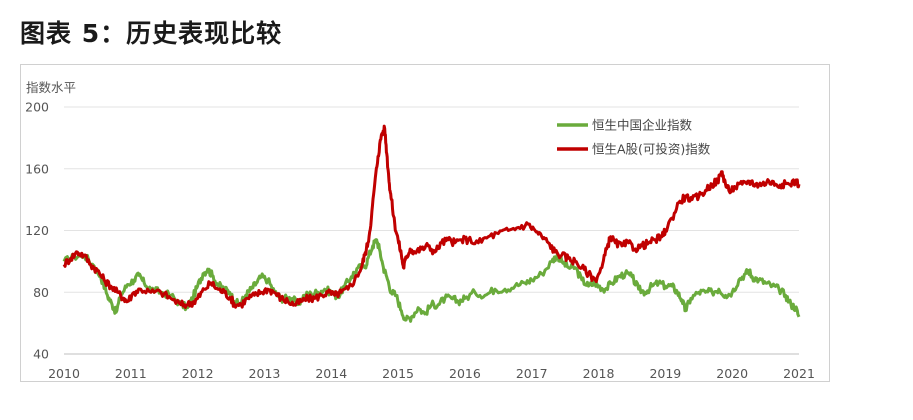 The width and height of the screenshot is (913, 420). Describe the element at coordinates (37, 107) in the screenshot. I see `y-tick-label: 200` at that location.